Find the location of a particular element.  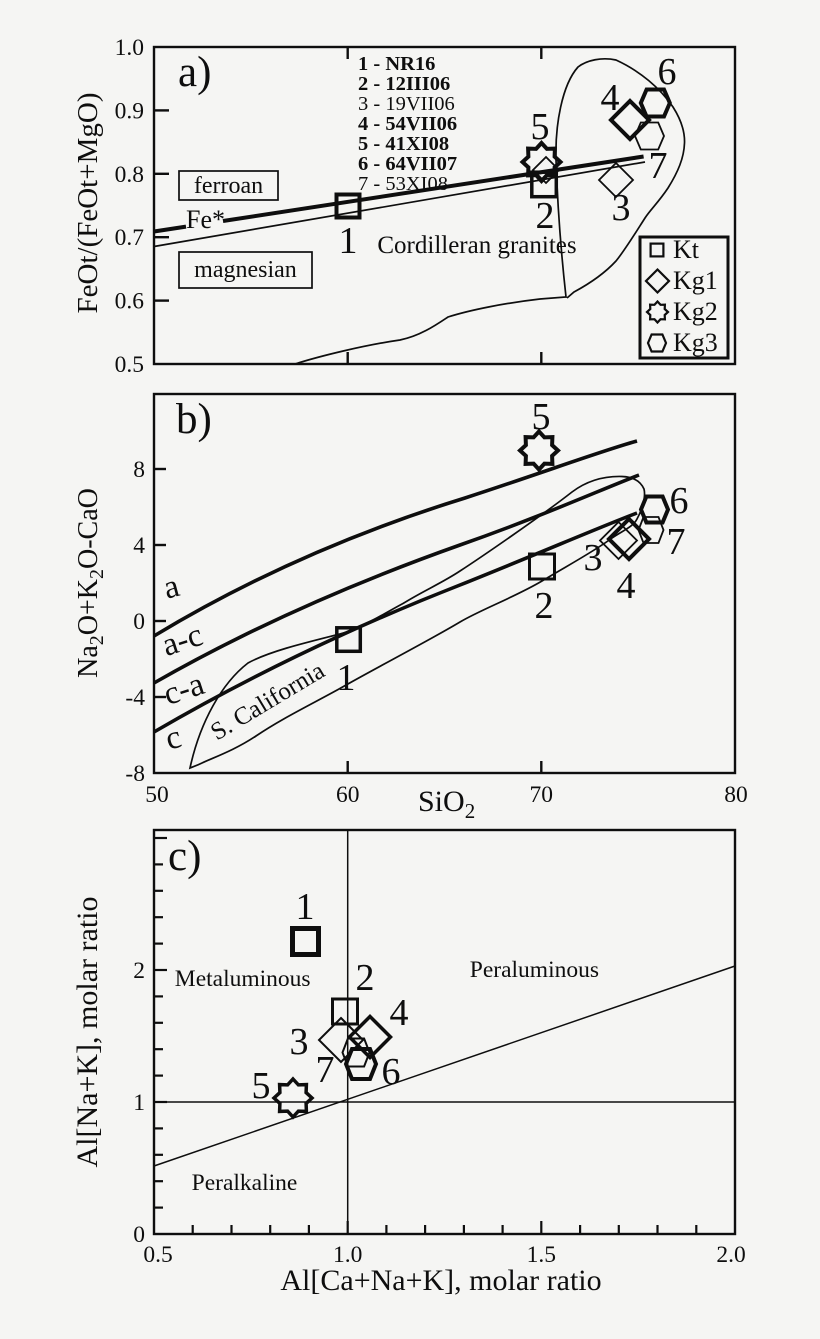

svg-text: 60 is located at coordinates (348, 795).